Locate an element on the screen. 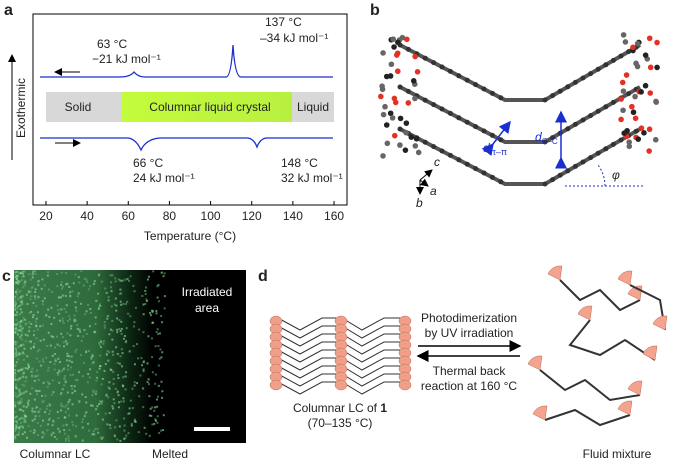 The image size is (685, 464). arrow-label: by UV irradiation is located at coordinates (469, 333).